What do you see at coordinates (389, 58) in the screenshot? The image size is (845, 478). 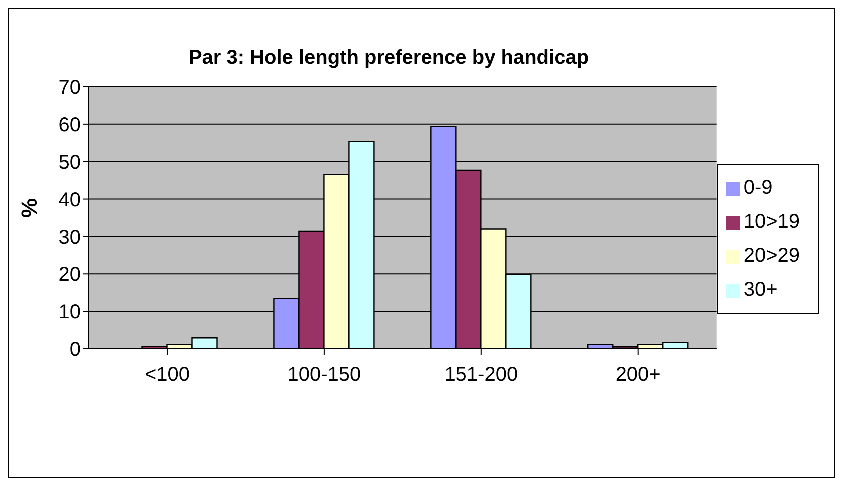 I see `chart-title: Par 3: Hole length preference by handicap` at bounding box center [389, 58].